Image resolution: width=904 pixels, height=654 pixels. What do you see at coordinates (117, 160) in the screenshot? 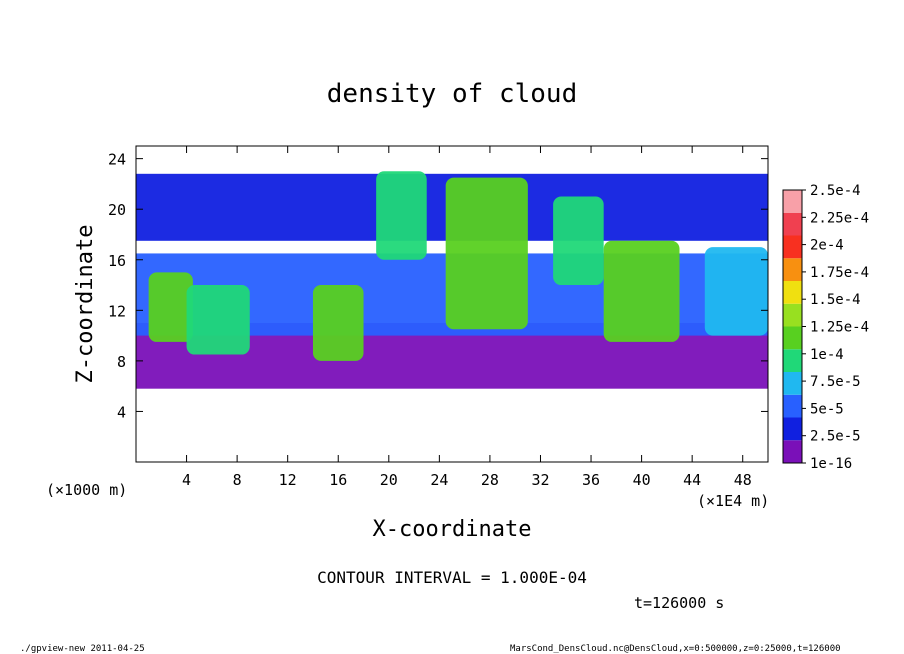
I see `y-tick-label: 24` at bounding box center [117, 160].